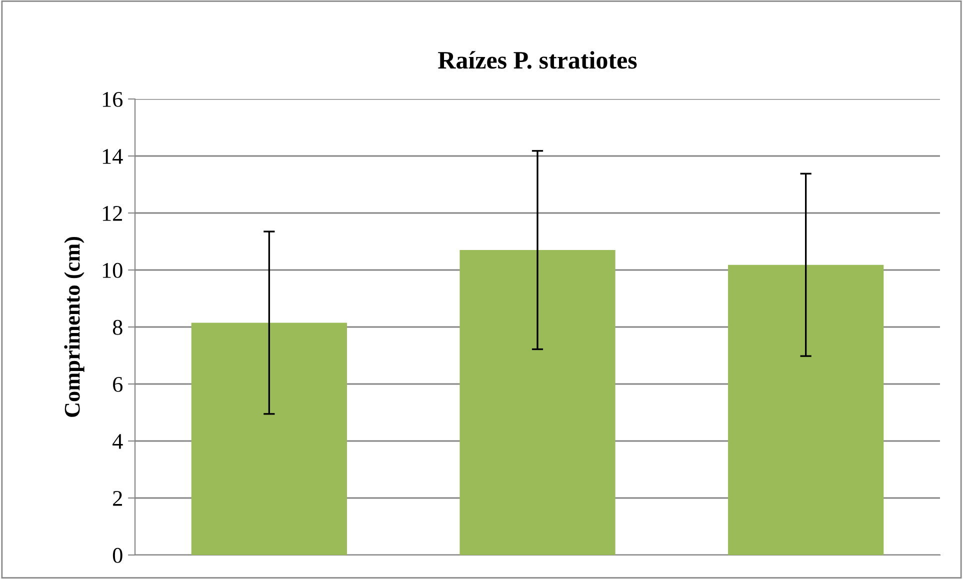  What do you see at coordinates (112, 270) in the screenshot?
I see `y-tick-label: 10` at bounding box center [112, 270].